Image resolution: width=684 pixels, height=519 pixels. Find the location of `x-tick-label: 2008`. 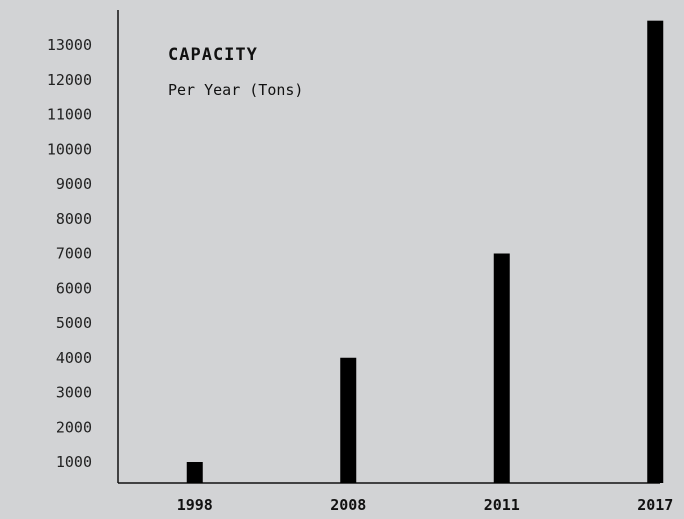

x-tick-label: 2008 is located at coordinates (348, 505).